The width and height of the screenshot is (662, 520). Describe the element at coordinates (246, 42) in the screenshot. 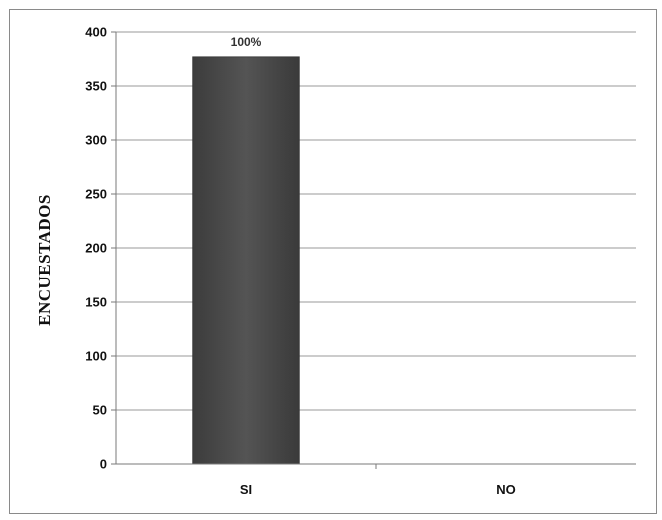

I see `data-label: 100%` at that location.